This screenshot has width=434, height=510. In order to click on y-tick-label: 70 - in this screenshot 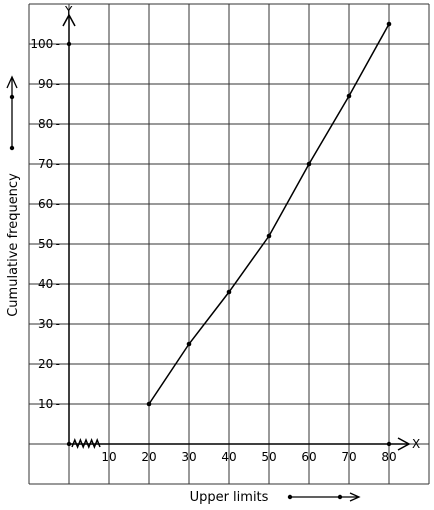, I will do `click(49, 164)`.